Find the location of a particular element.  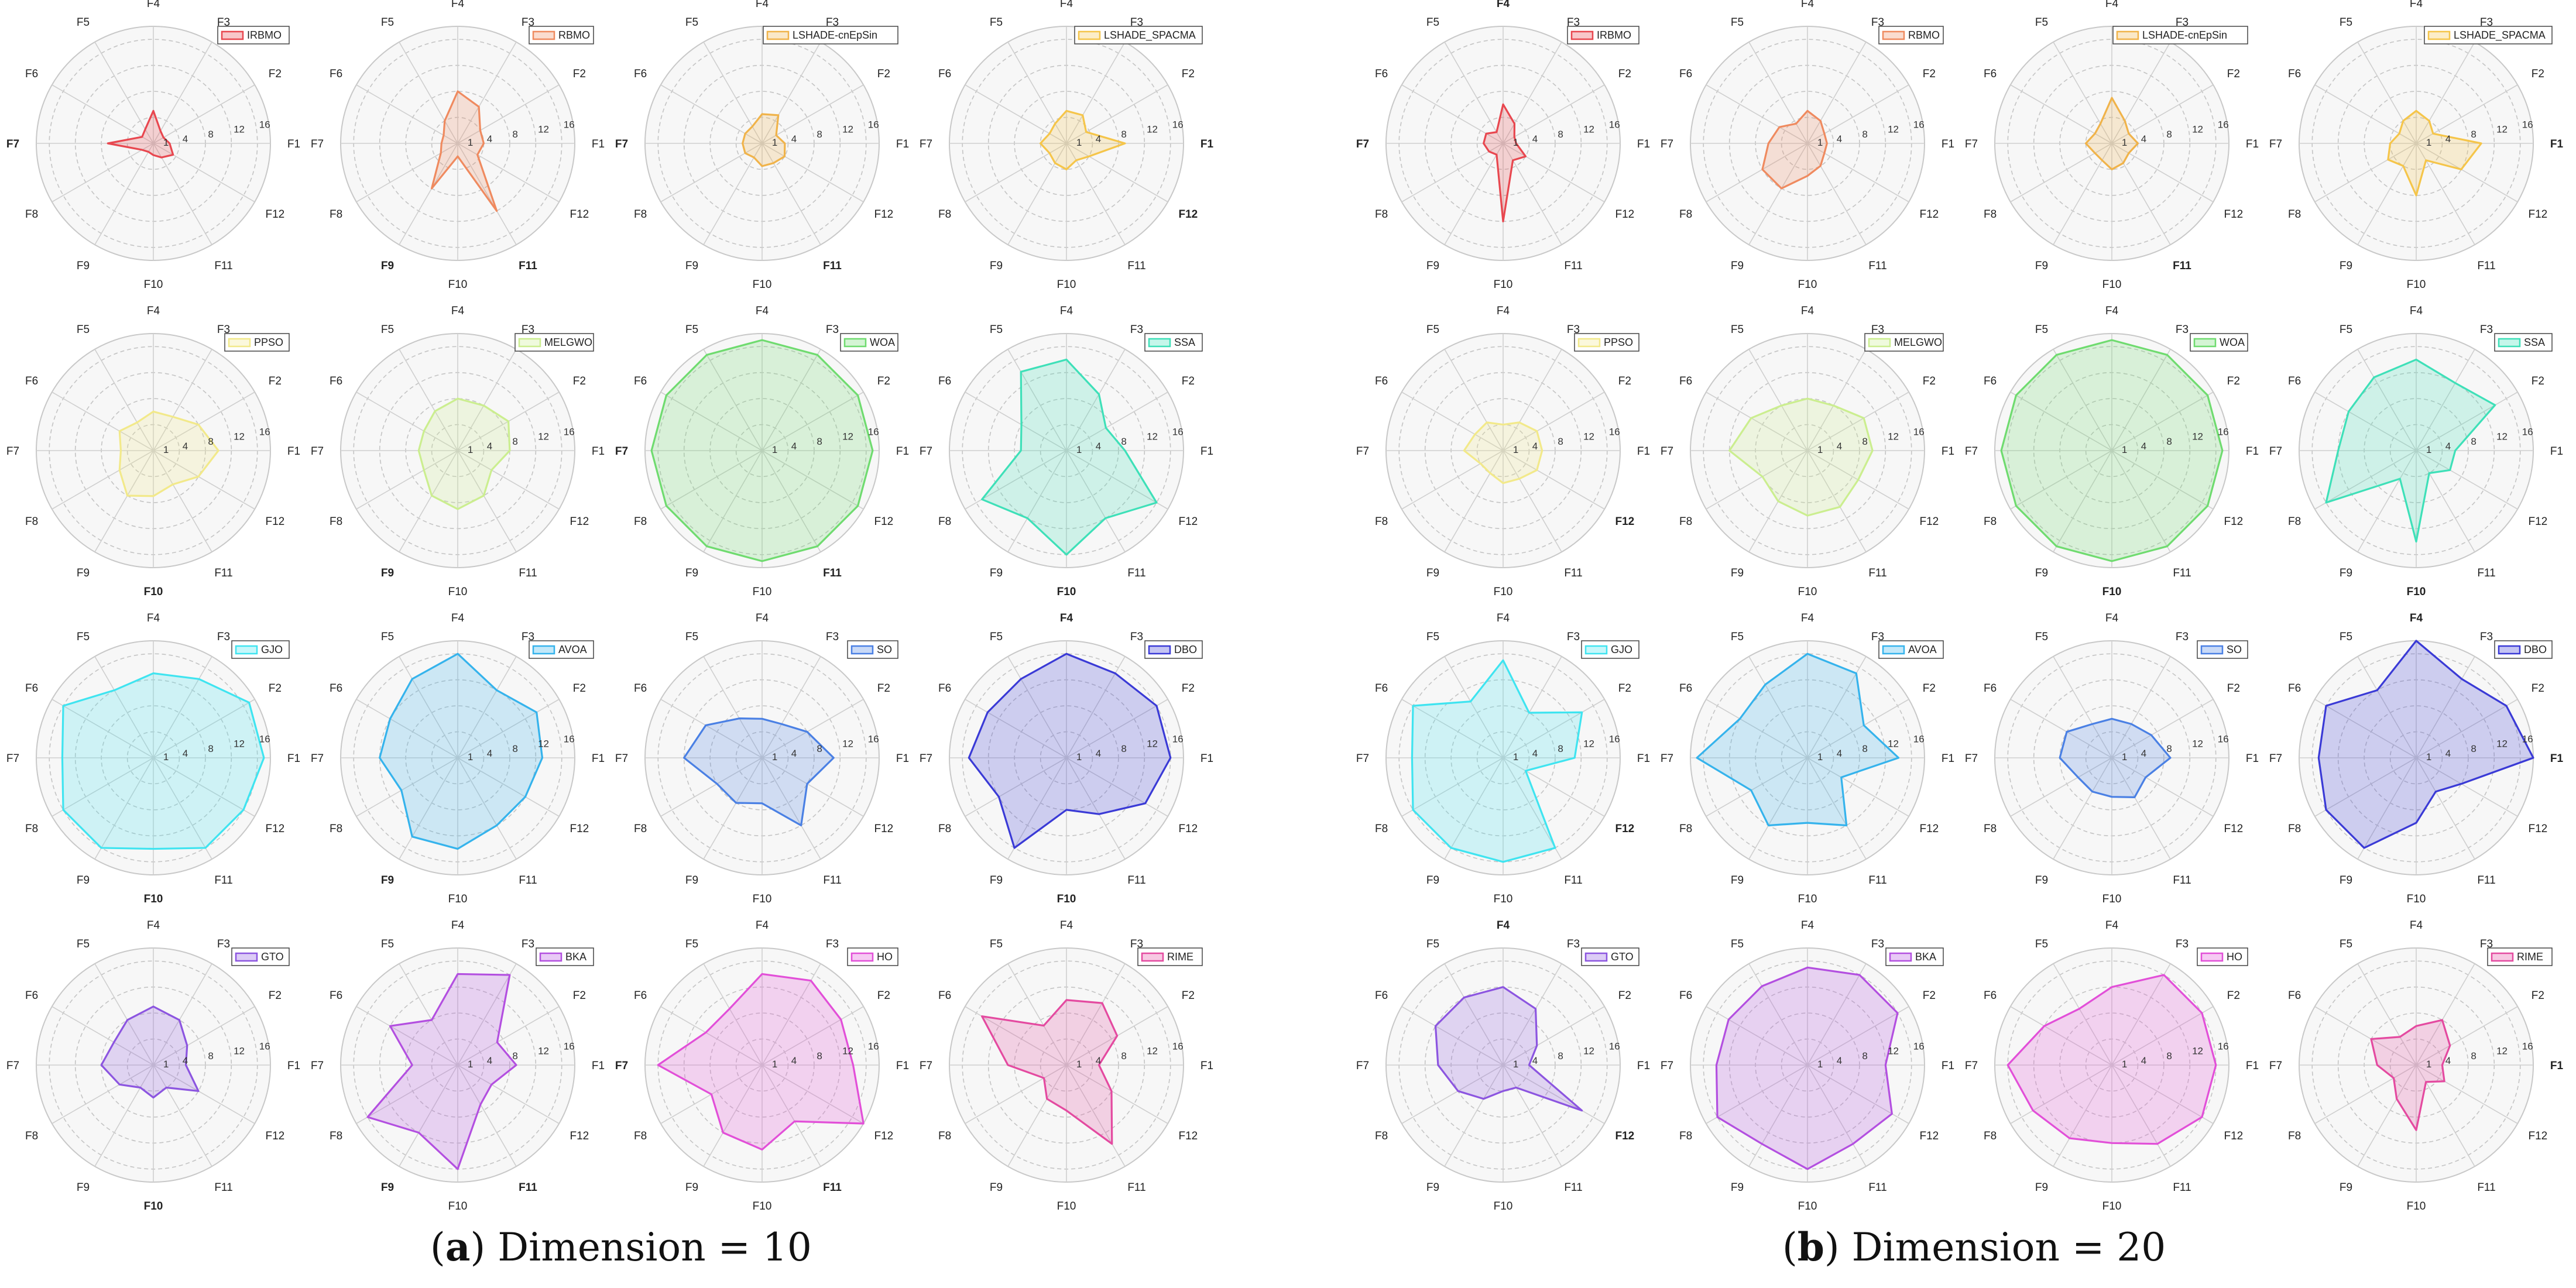

radar-panel-b-avoa: 1 4 8 12 16 F1 F2 F3 F4 F5 F6 F7 F8 F9 F10 F11 F12 AVOA is located at coordinates (1807, 759).